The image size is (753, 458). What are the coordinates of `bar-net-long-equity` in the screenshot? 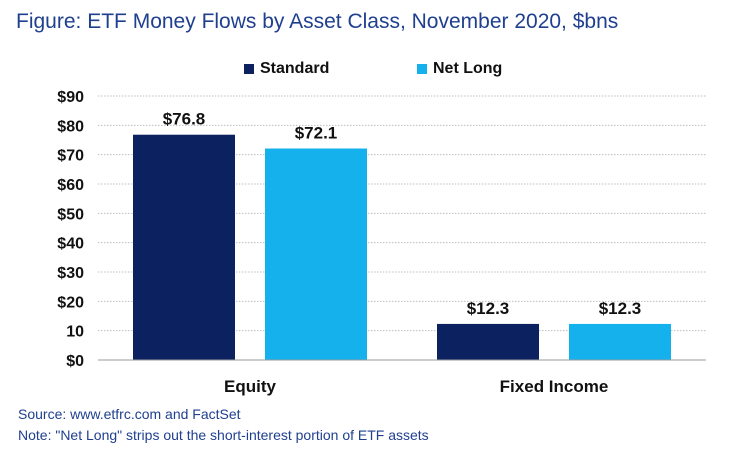 It's located at (316, 254).